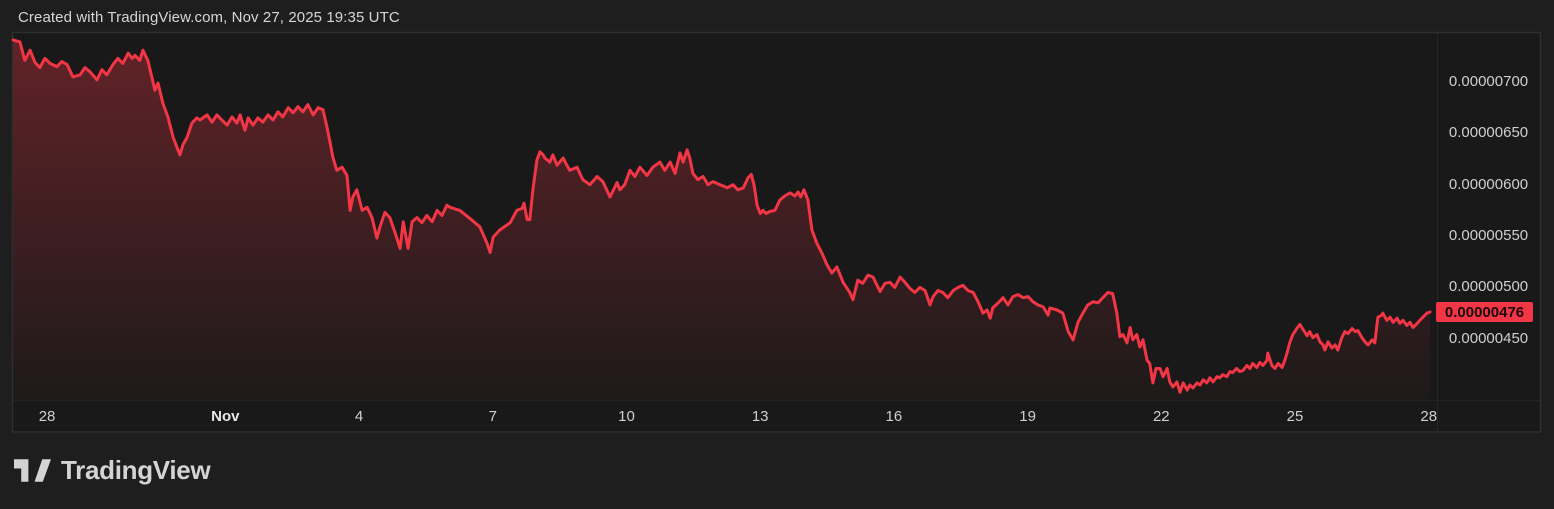  Describe the element at coordinates (1027, 416) in the screenshot. I see `time-tick-label: 19` at that location.